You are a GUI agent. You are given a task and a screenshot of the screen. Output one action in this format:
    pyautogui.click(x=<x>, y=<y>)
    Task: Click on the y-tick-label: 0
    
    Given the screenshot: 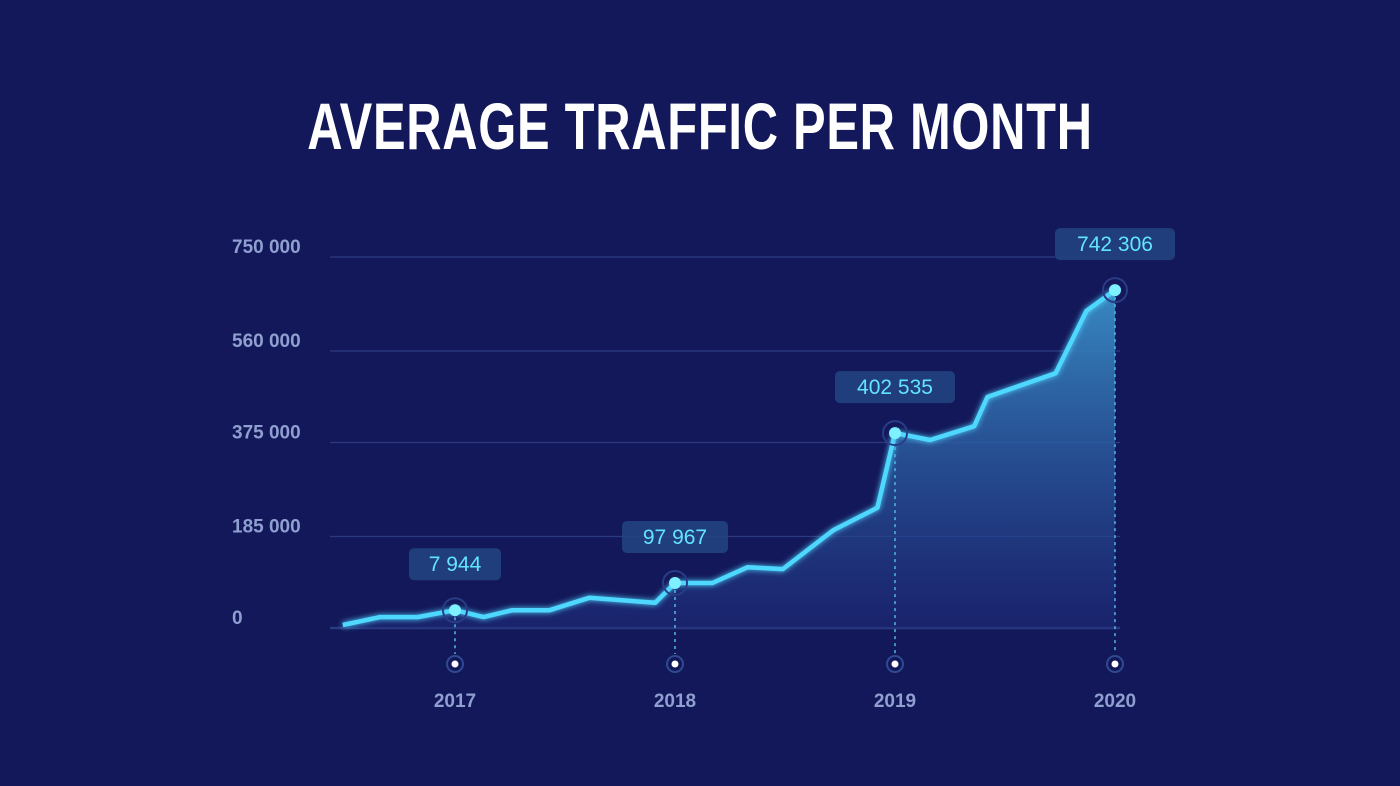 What is the action you would take?
    pyautogui.click(x=237, y=618)
    